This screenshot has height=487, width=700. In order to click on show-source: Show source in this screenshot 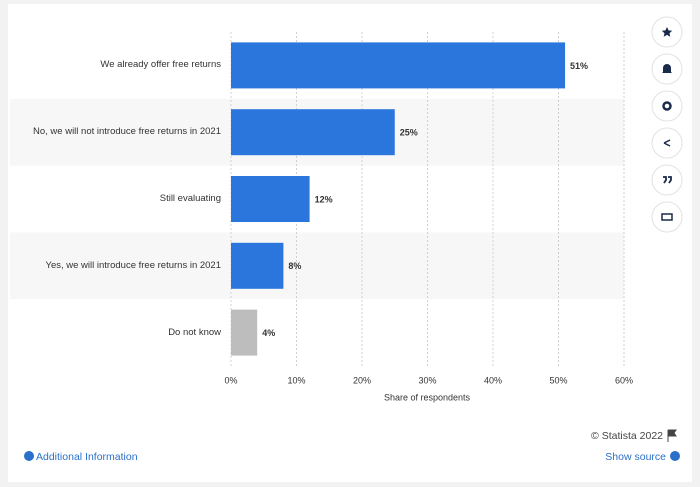, I will do `click(635, 457)`.